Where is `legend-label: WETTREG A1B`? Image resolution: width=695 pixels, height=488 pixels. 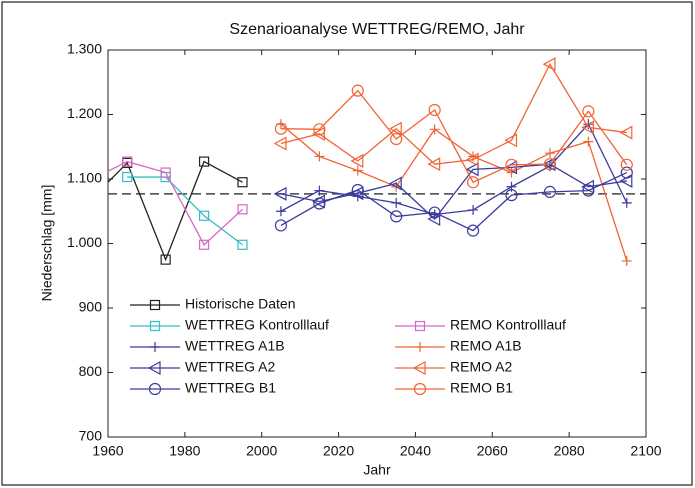
legend-label: WETTREG A1B is located at coordinates (235, 346).